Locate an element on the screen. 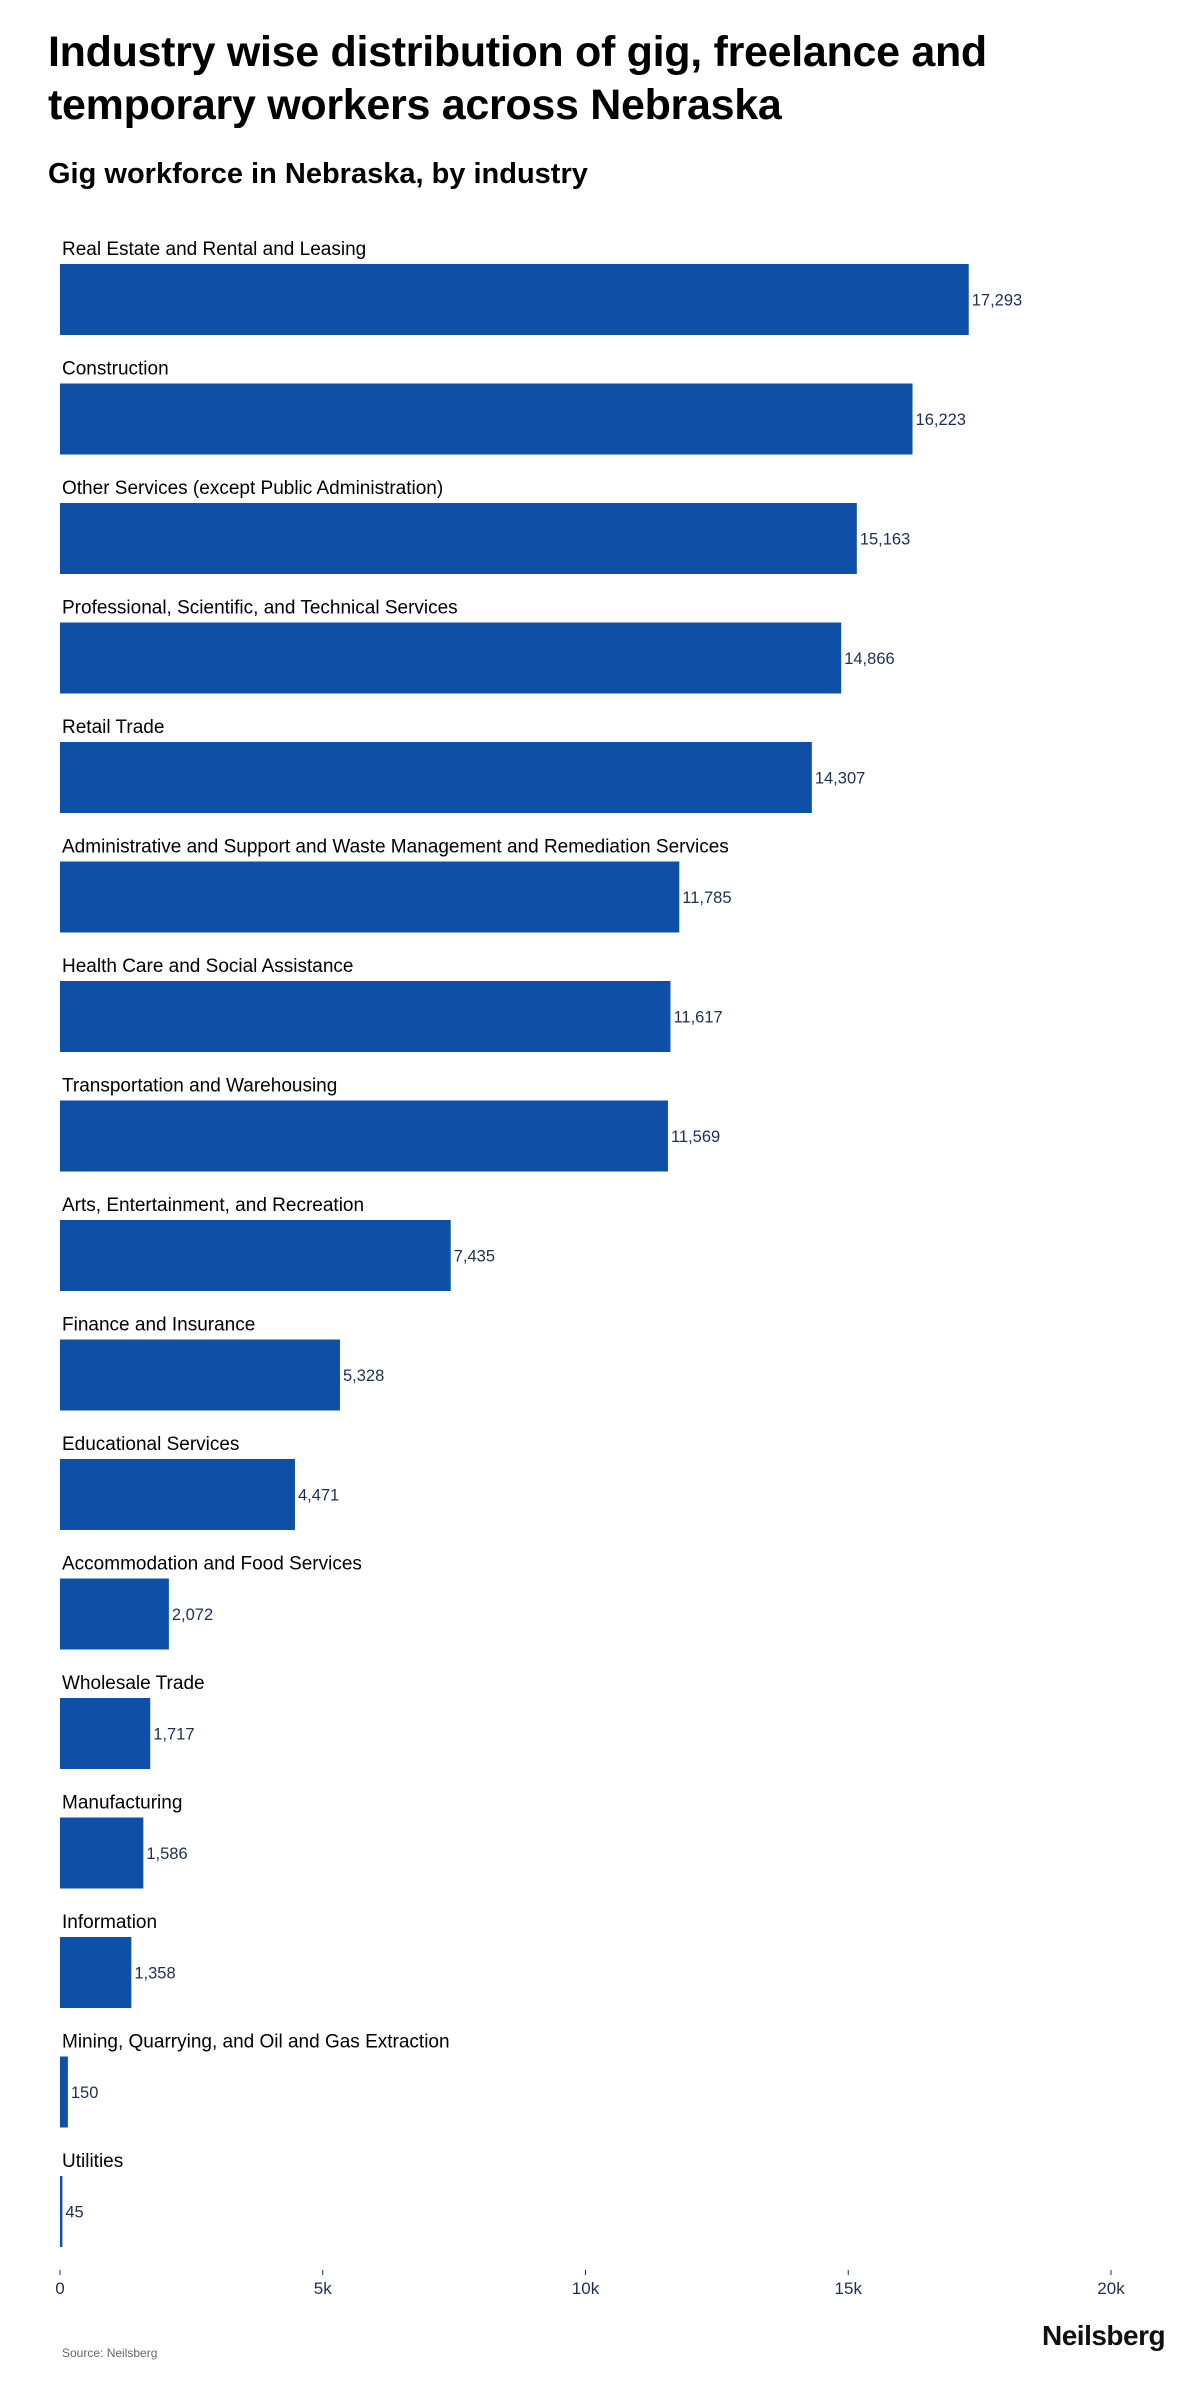 This screenshot has height=2400, width=1200. value-label: 4,471 is located at coordinates (318, 1496).